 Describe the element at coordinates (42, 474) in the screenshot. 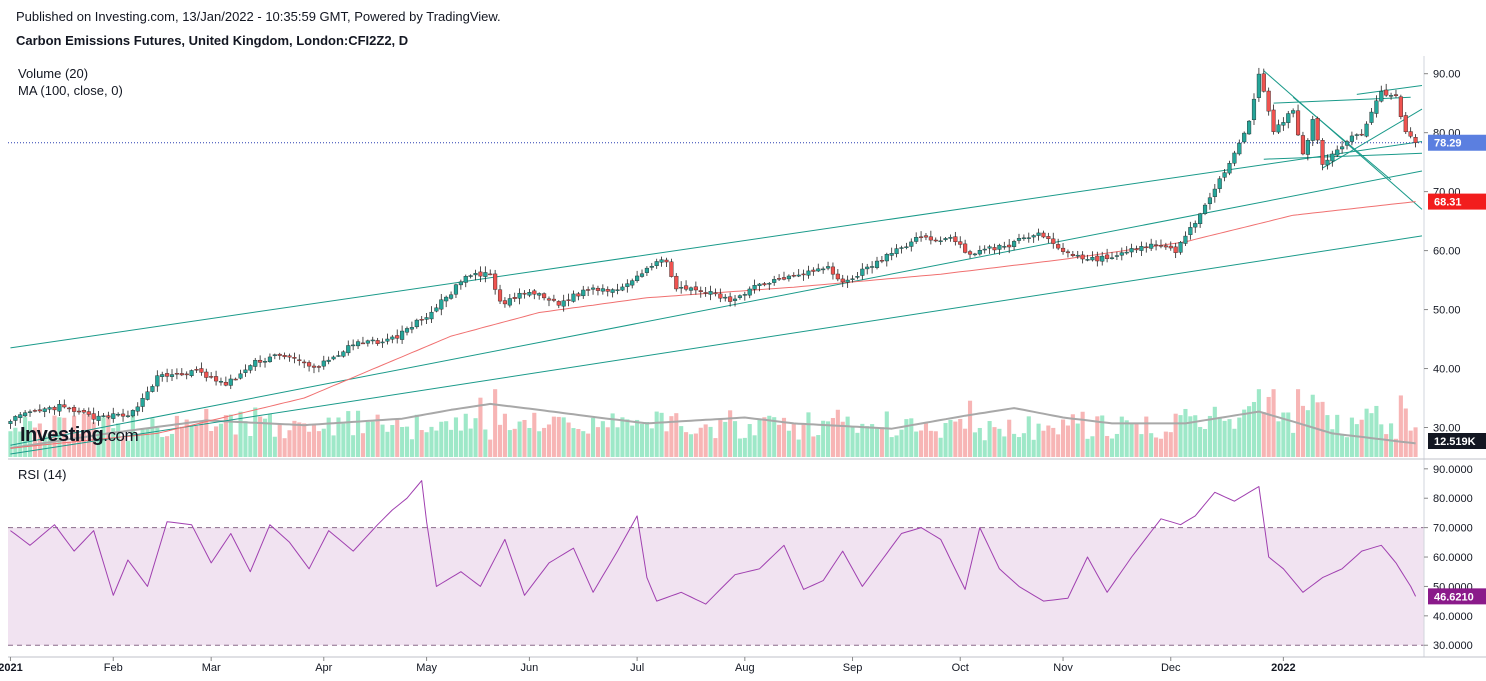

I see `rsi-indicator-label: RSI (14)` at that location.